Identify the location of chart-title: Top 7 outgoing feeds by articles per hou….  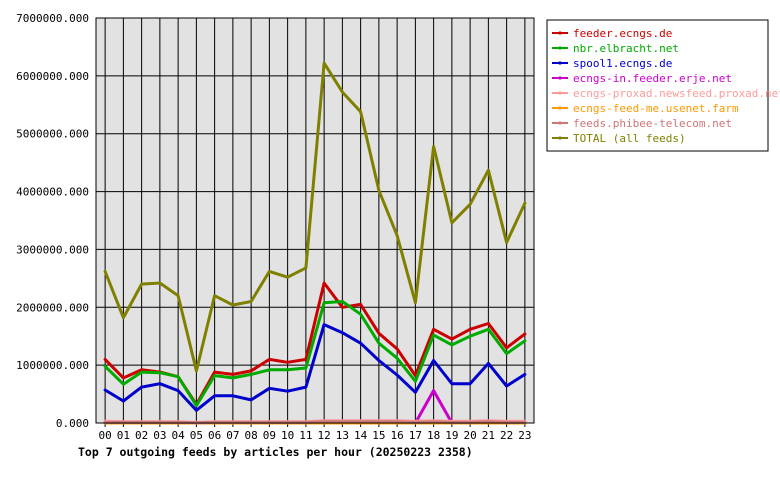
(275, 452).